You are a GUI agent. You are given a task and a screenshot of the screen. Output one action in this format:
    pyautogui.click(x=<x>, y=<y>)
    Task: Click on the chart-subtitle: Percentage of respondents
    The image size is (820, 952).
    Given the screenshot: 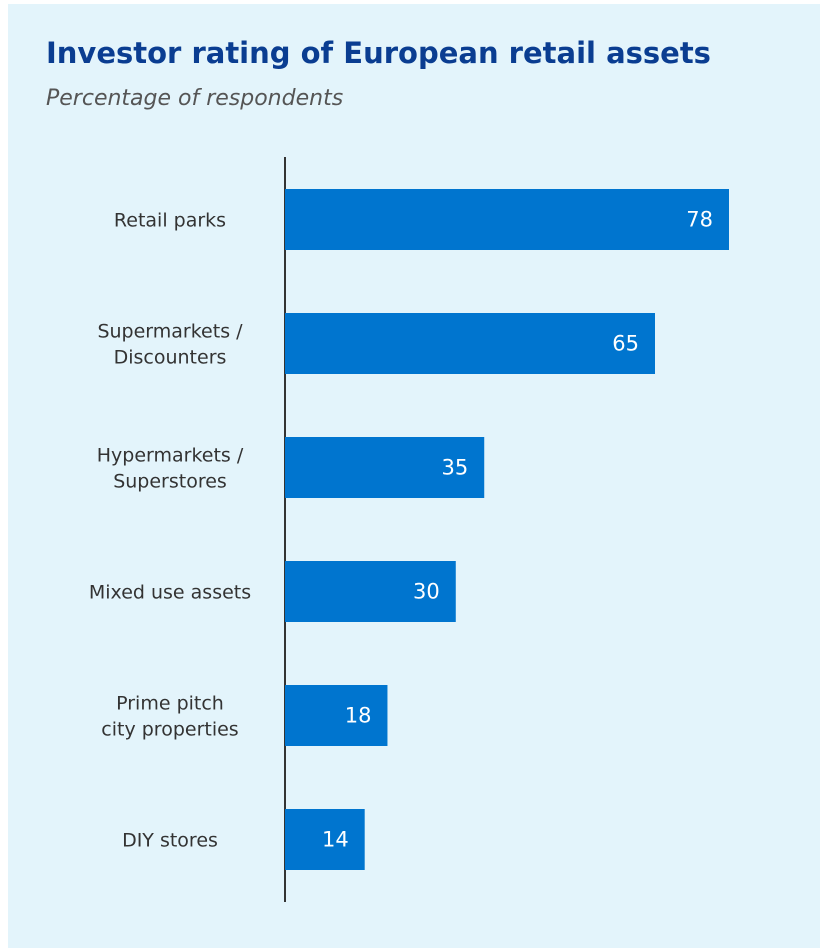 What is the action you would take?
    pyautogui.click(x=195, y=98)
    